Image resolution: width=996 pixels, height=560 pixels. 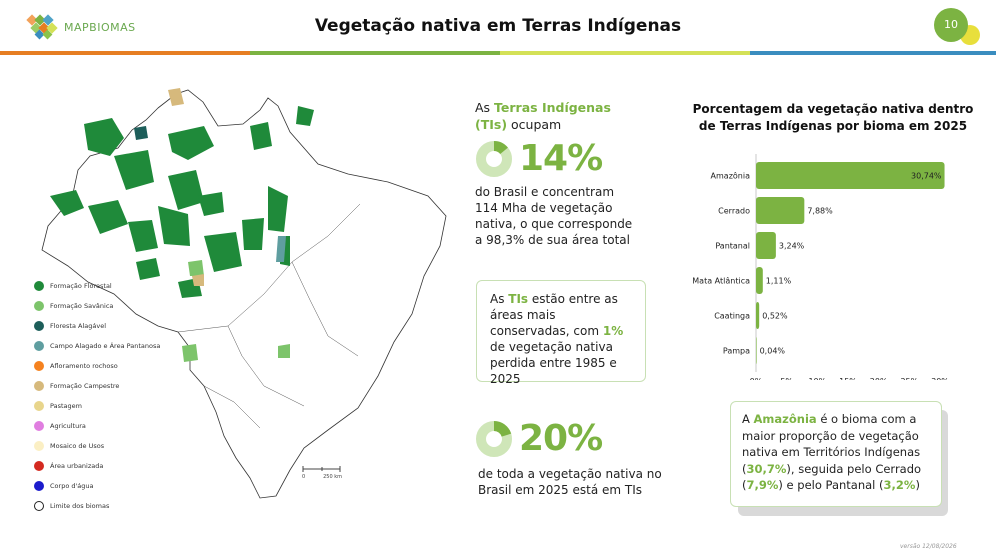 What do you see at coordinates (499, 299) in the screenshot?
I see `callout1-text-1: As` at bounding box center [499, 299].